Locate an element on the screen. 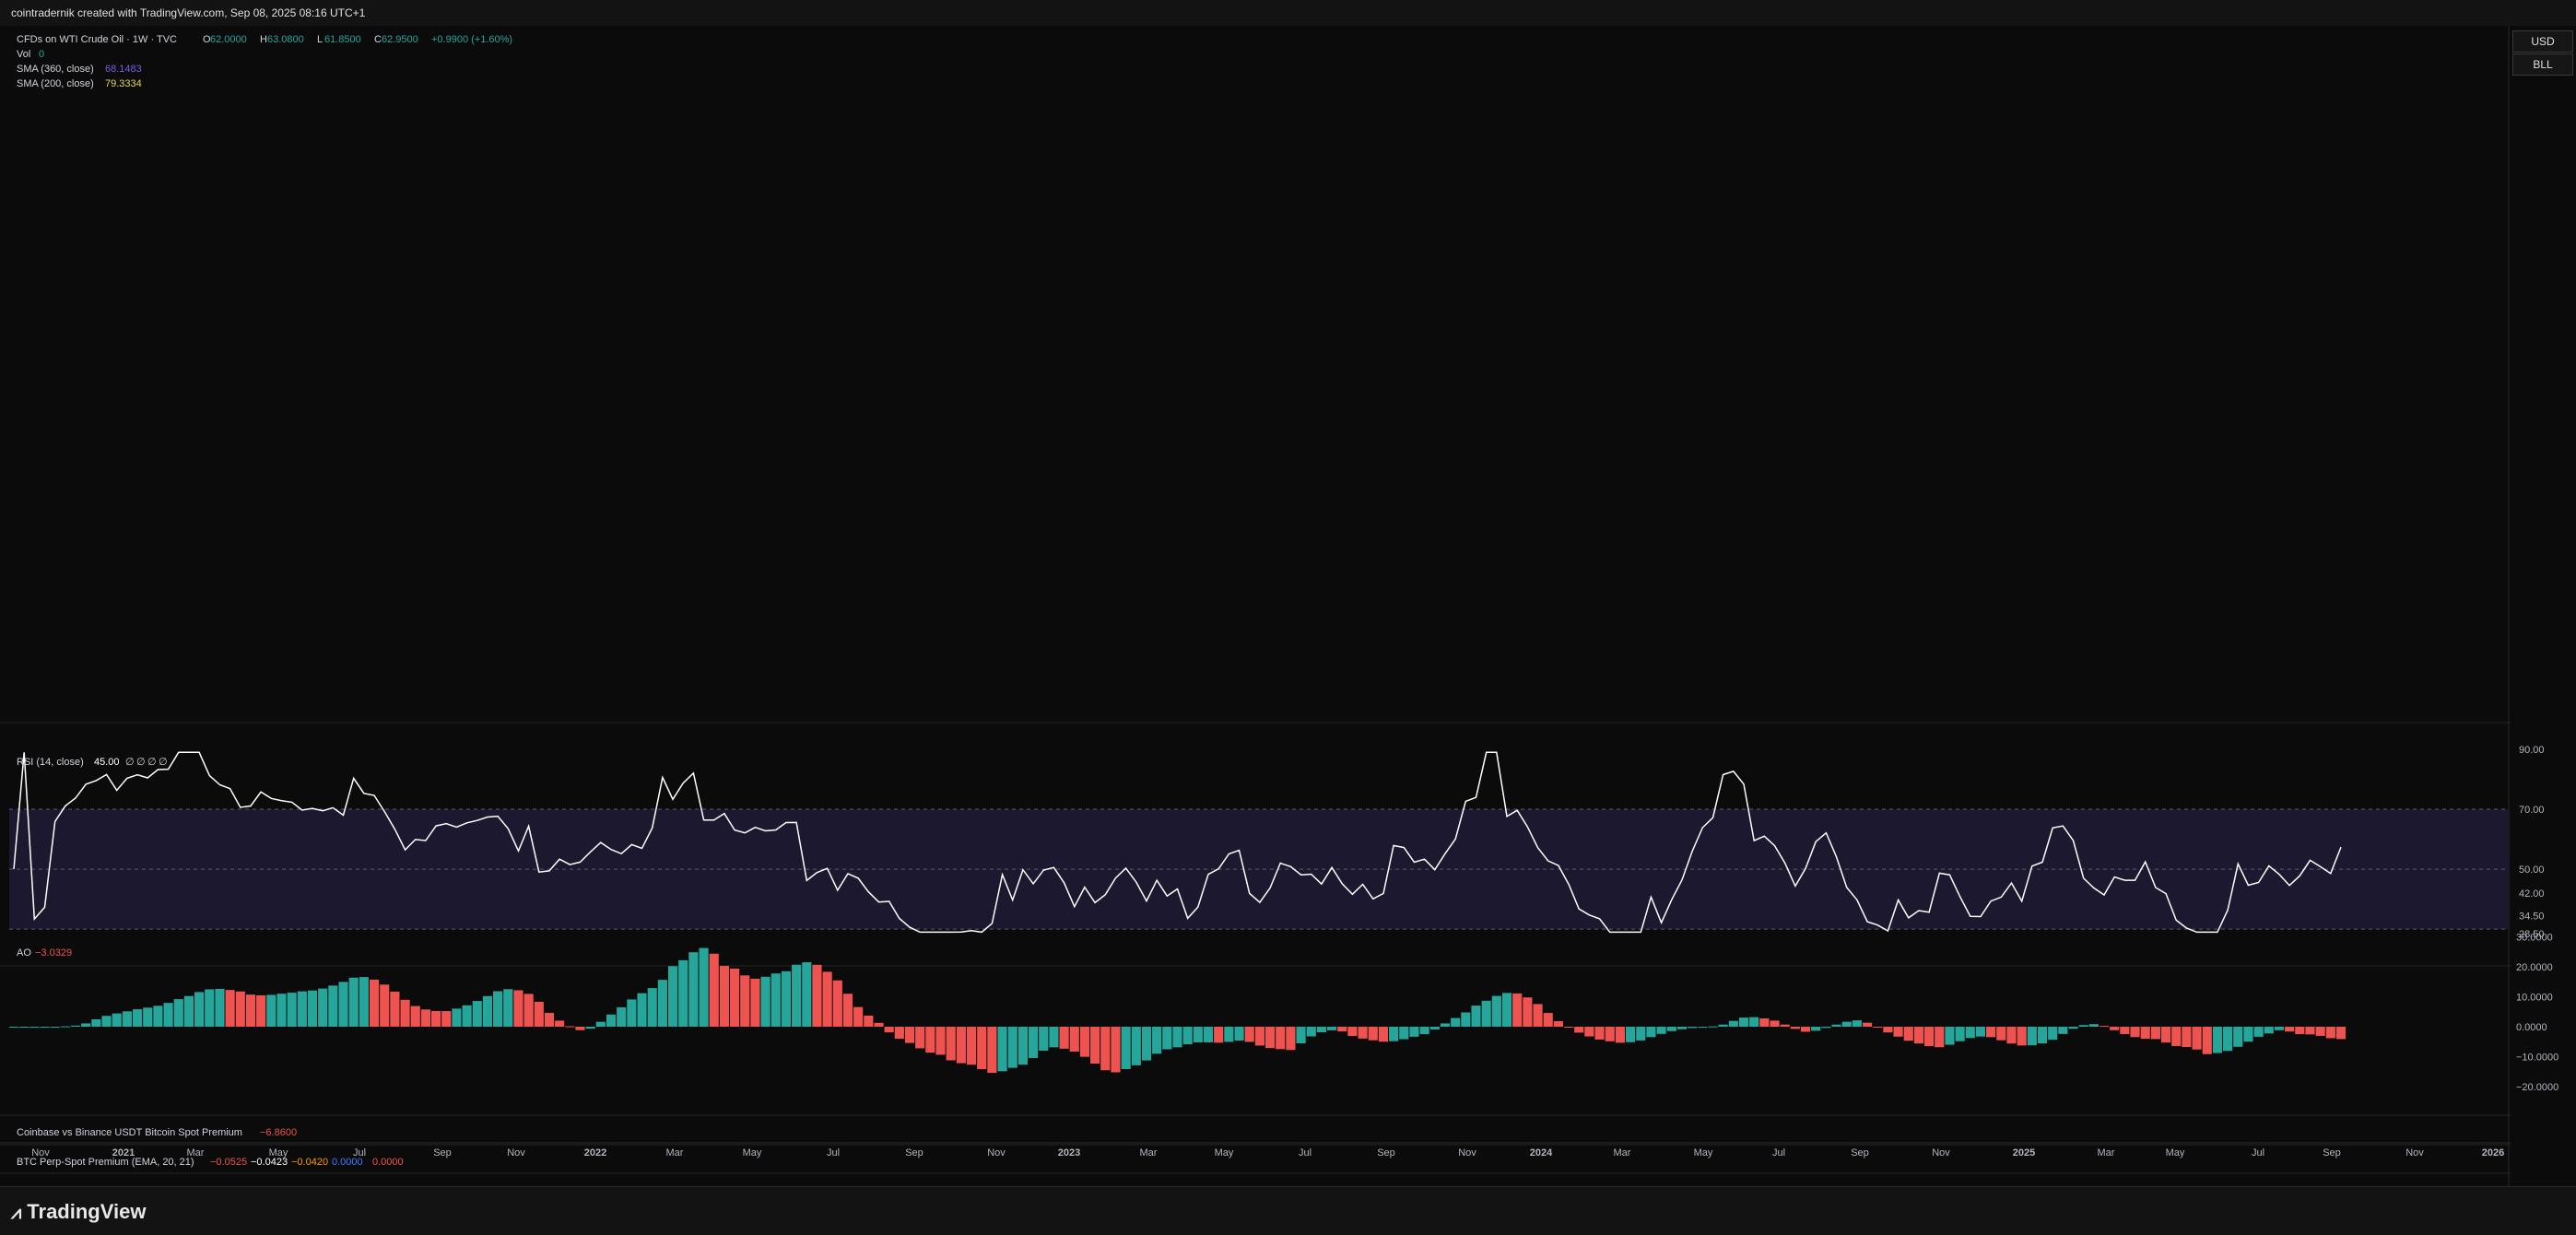 This screenshot has height=1235, width=2576. rsi-tick: 28.50 is located at coordinates (2532, 935).